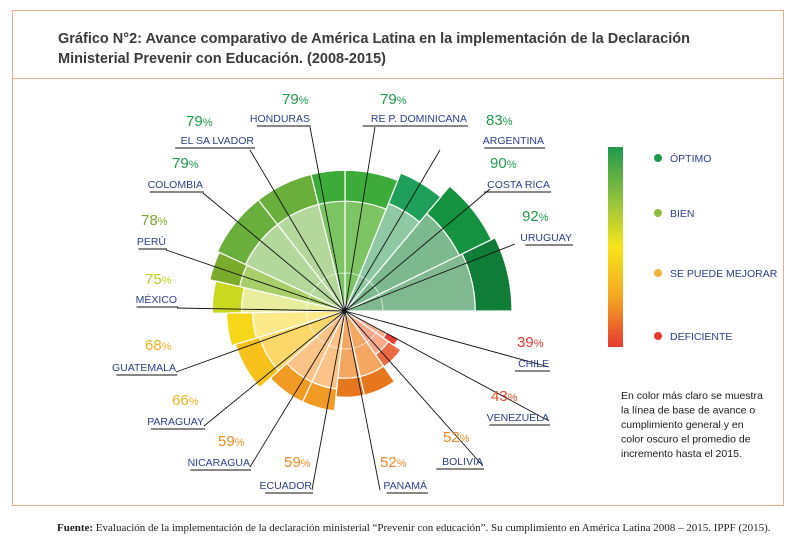 This screenshot has height=557, width=800. What do you see at coordinates (185, 400) in the screenshot?
I see `value-label-10: 66%` at bounding box center [185, 400].